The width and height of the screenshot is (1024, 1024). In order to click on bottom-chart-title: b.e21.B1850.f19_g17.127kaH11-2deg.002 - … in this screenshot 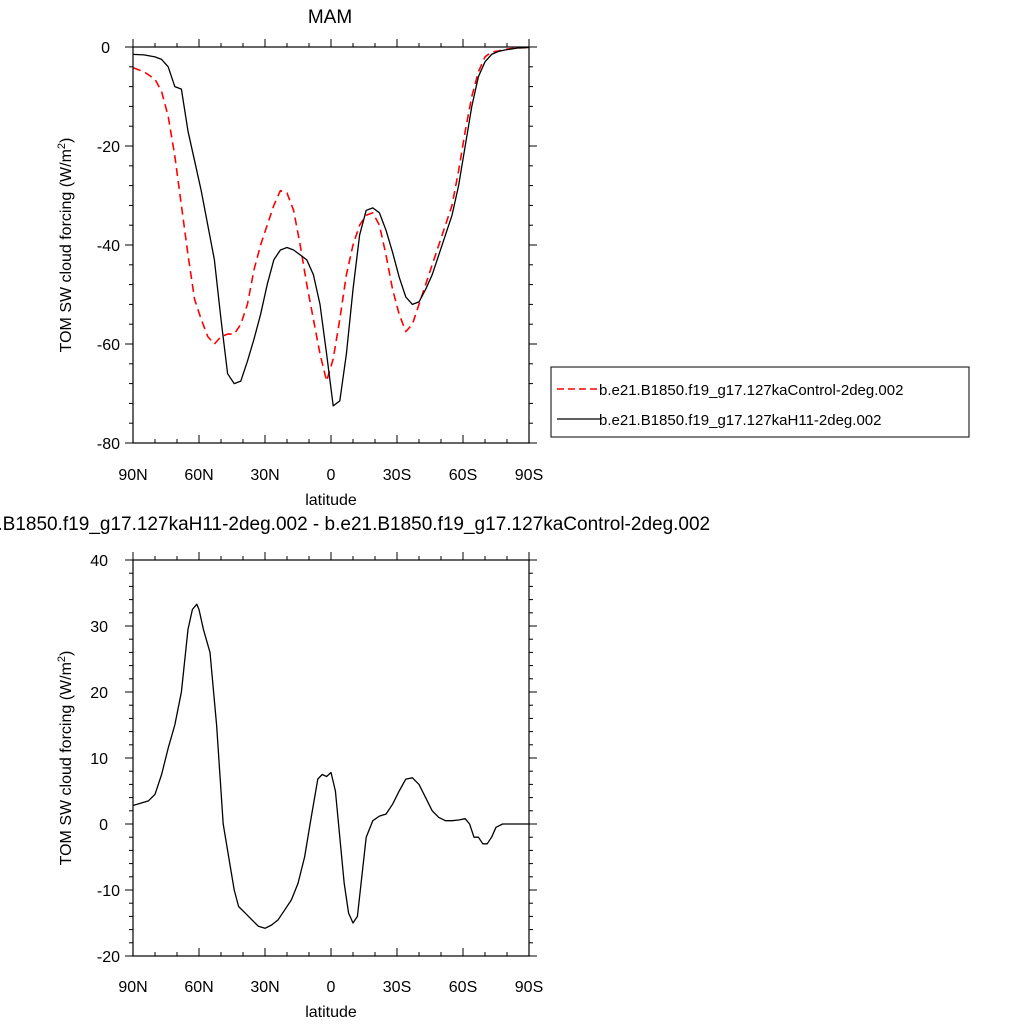, I will do `click(355, 524)`.